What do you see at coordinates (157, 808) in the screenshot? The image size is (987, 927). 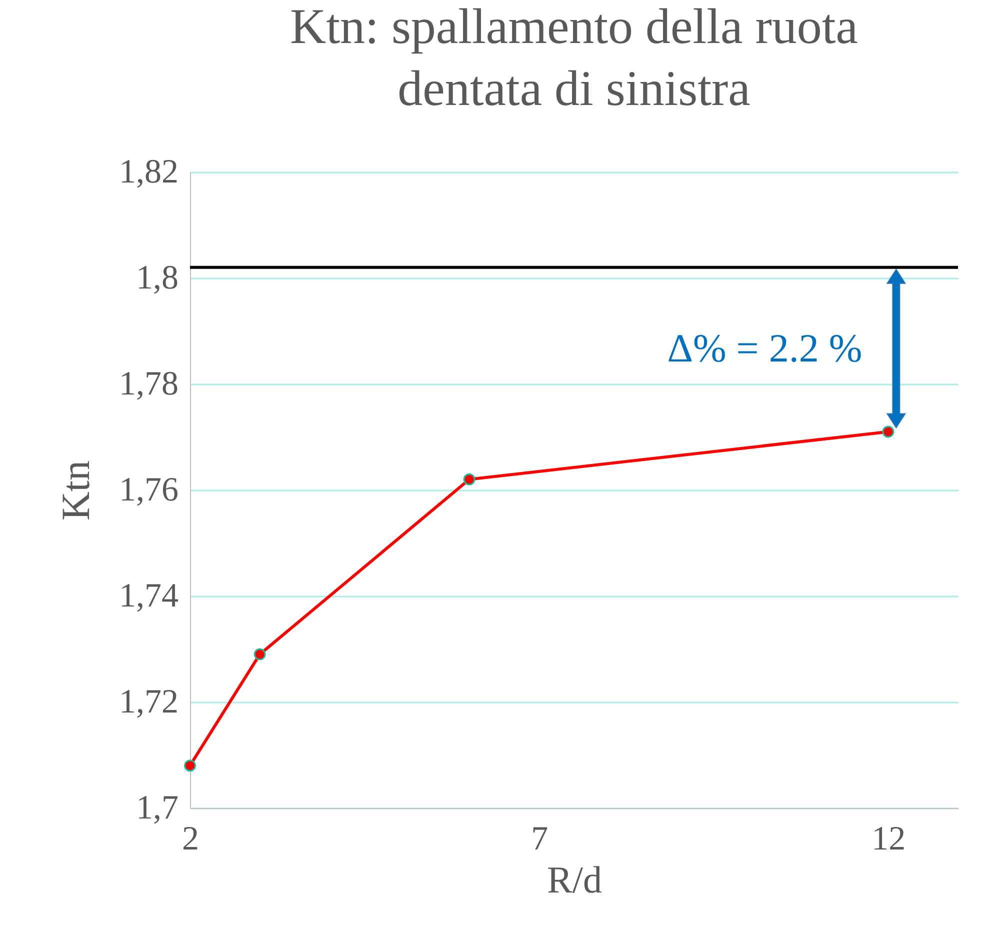 I see `y-tick-label: 1,7` at bounding box center [157, 808].